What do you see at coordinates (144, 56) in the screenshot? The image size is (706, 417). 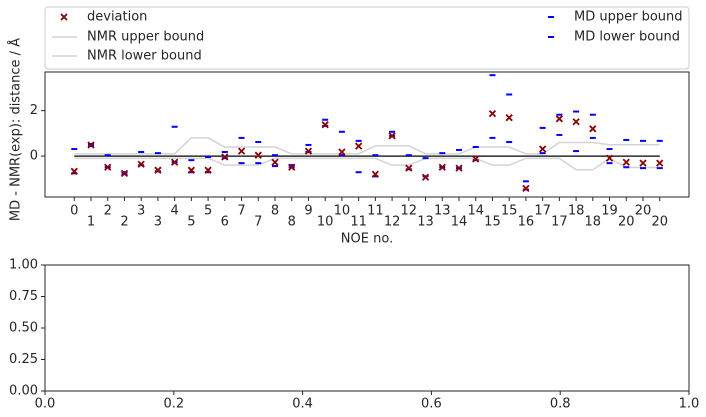 I see `legend-label: NMR lower bound` at bounding box center [144, 56].